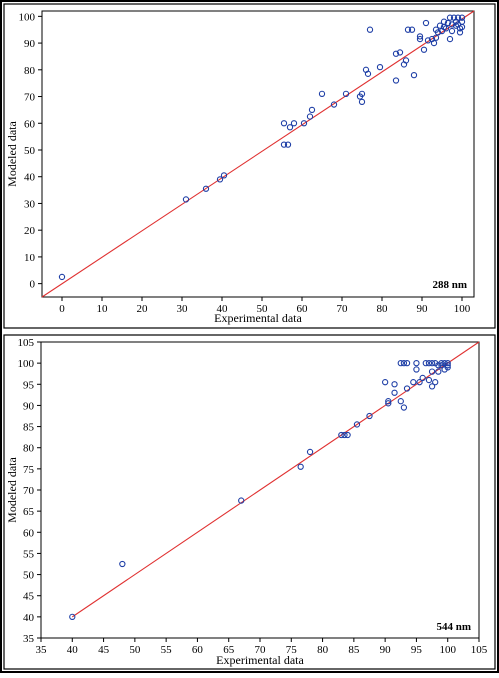  Describe the element at coordinates (30, 151) in the screenshot. I see `y-tick-label: 50` at that location.